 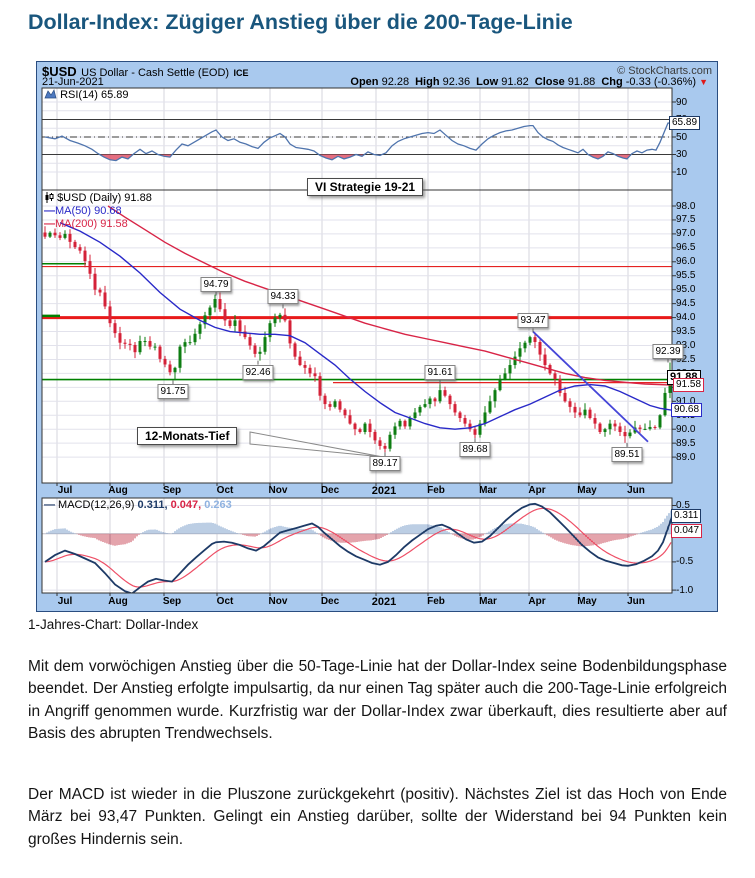 I want to click on axis-tick-label: 90.0, so click(x=686, y=429).